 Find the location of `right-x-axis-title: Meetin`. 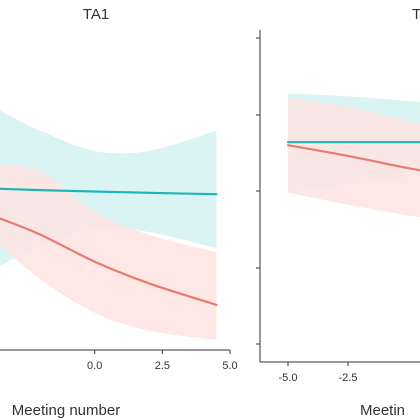

right-x-axis-title: Meetin is located at coordinates (382, 410).